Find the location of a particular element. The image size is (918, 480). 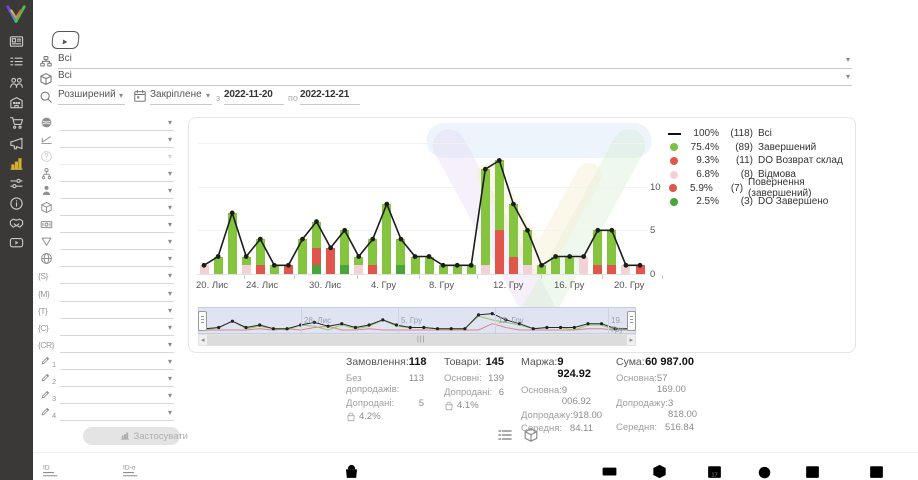

column-icon-calendar-download is located at coordinates (812, 471).